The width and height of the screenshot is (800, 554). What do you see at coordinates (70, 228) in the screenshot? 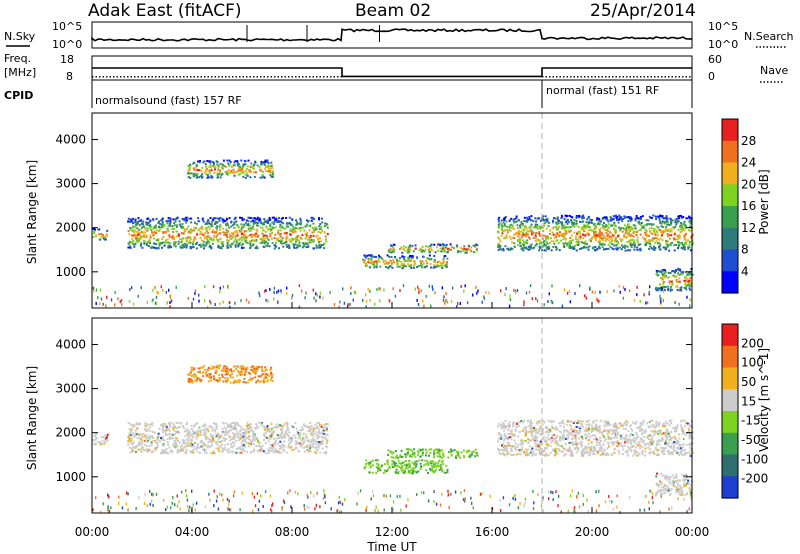
I see `y-tick-label: 2000` at bounding box center [70, 228].